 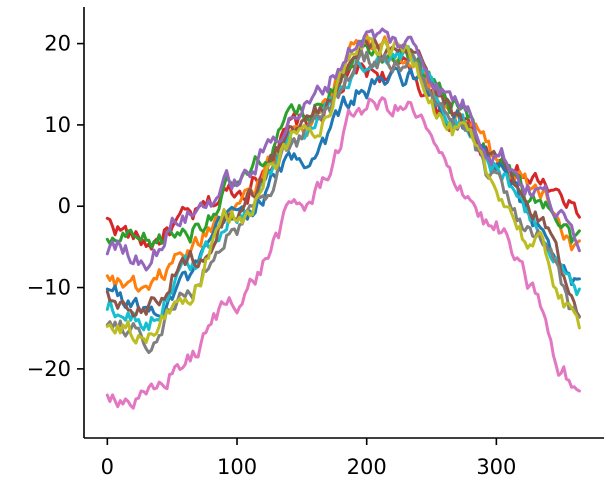 What do you see at coordinates (57, 125) in the screenshot?
I see `y-tick-label: 10` at bounding box center [57, 125].